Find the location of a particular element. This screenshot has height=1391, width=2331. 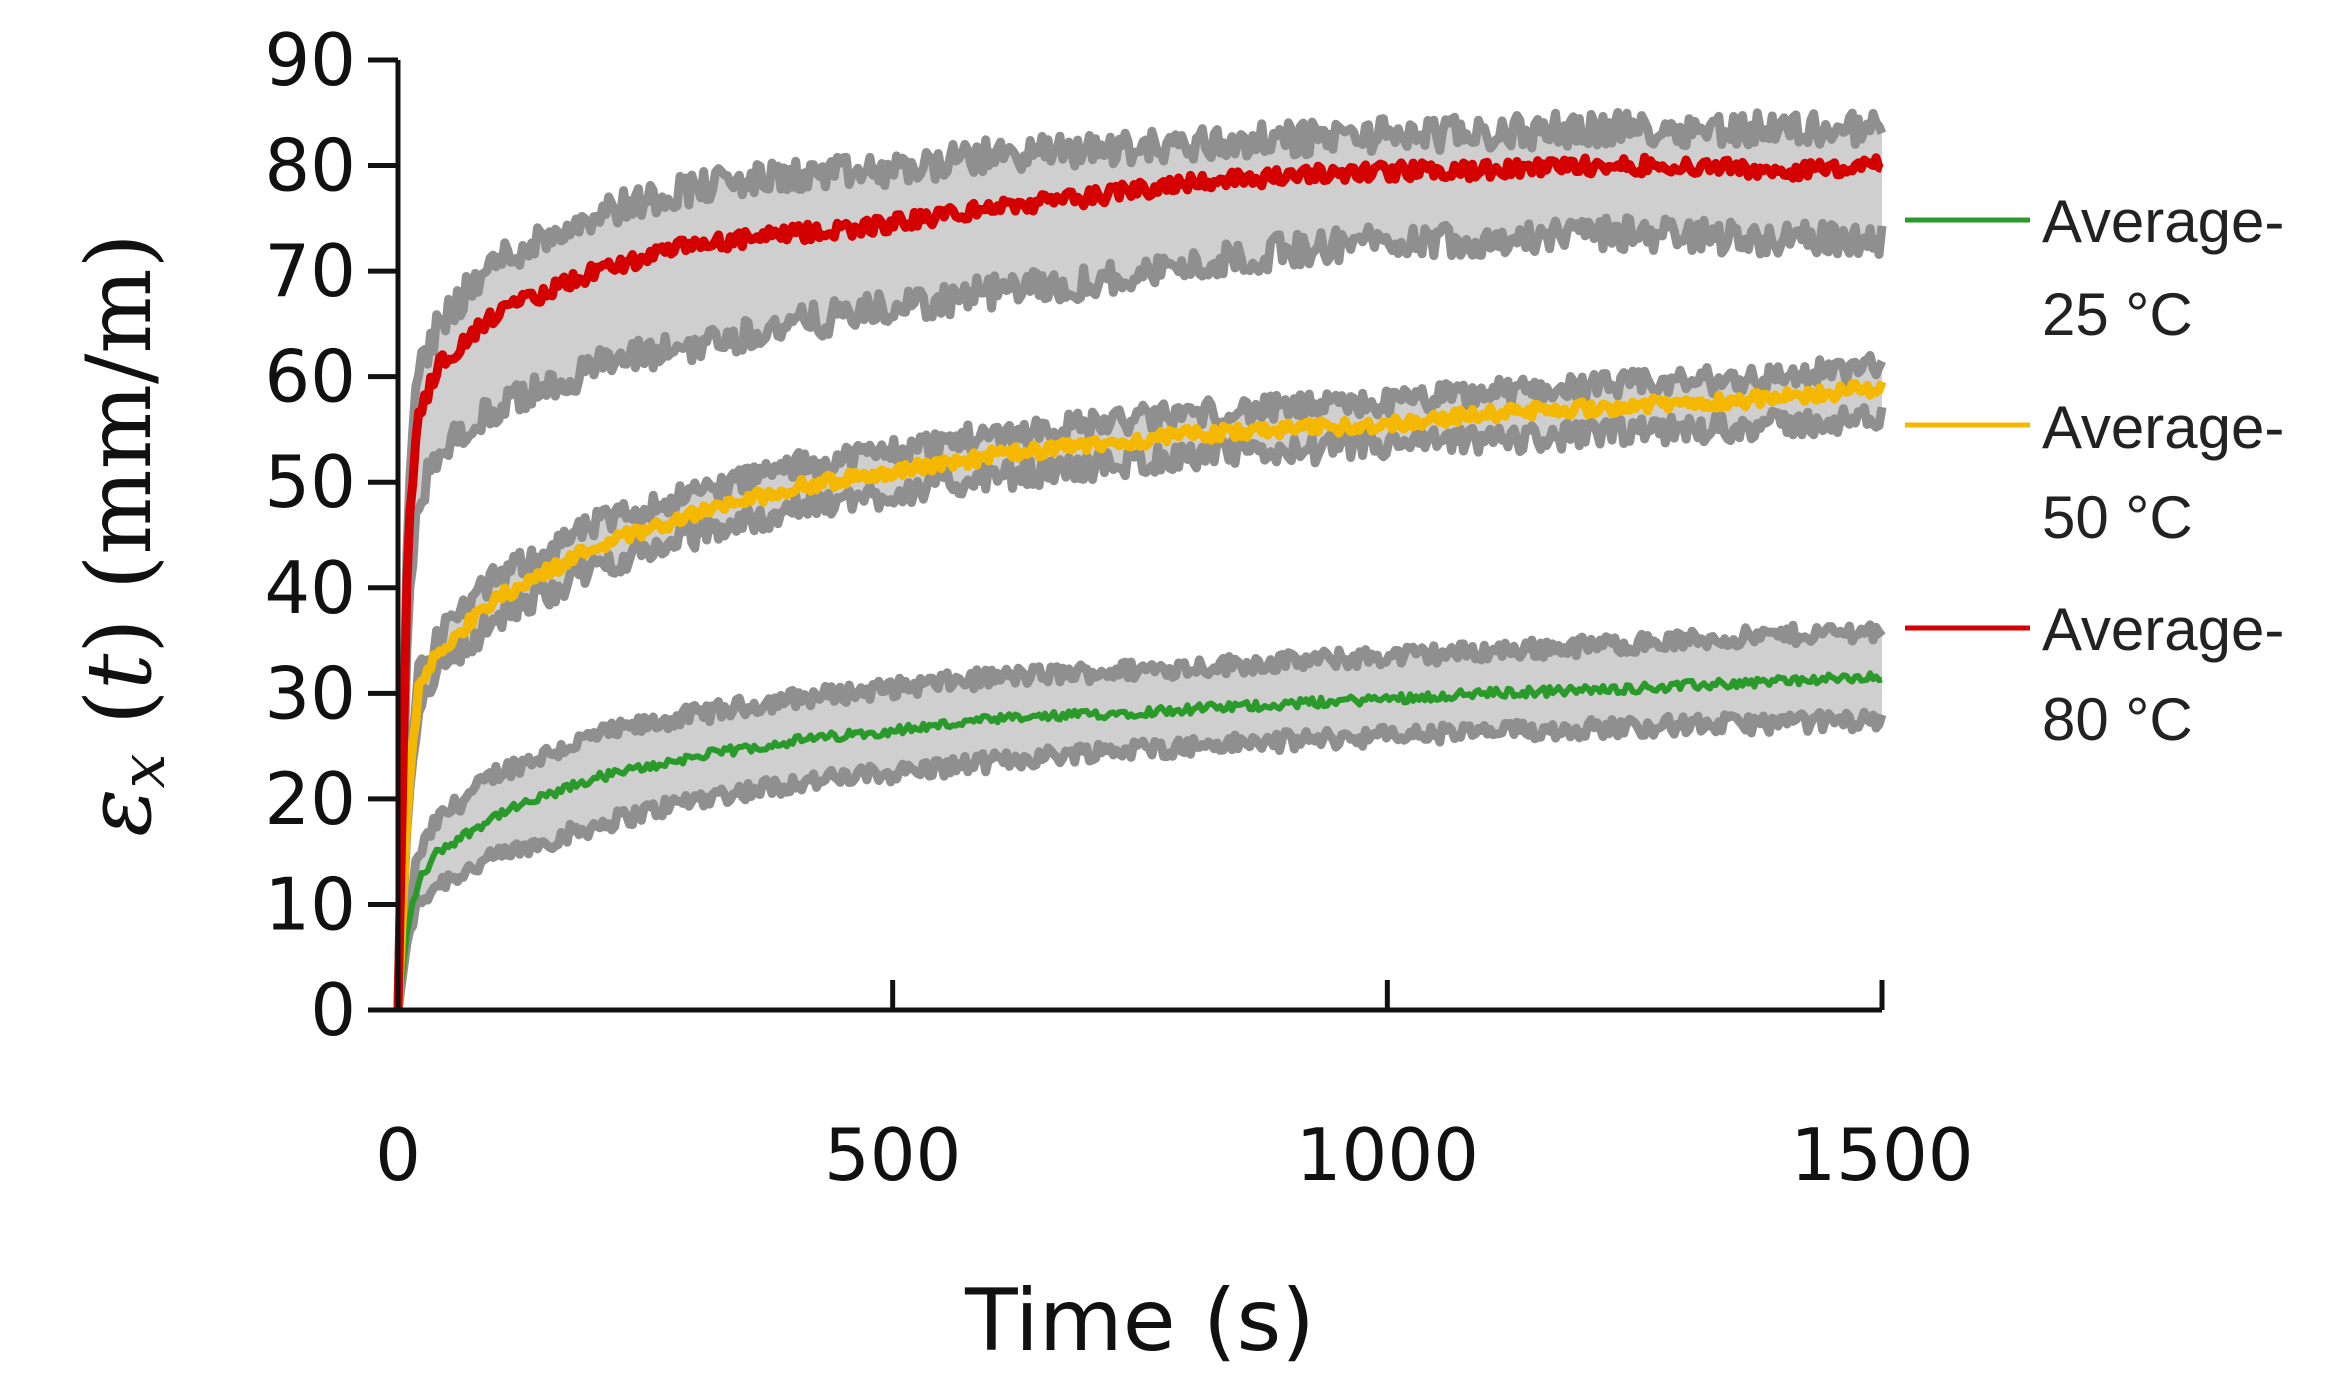

y-ticks: 0 10 20 30 40 50 60 70 80 90 is located at coordinates (331, 535).